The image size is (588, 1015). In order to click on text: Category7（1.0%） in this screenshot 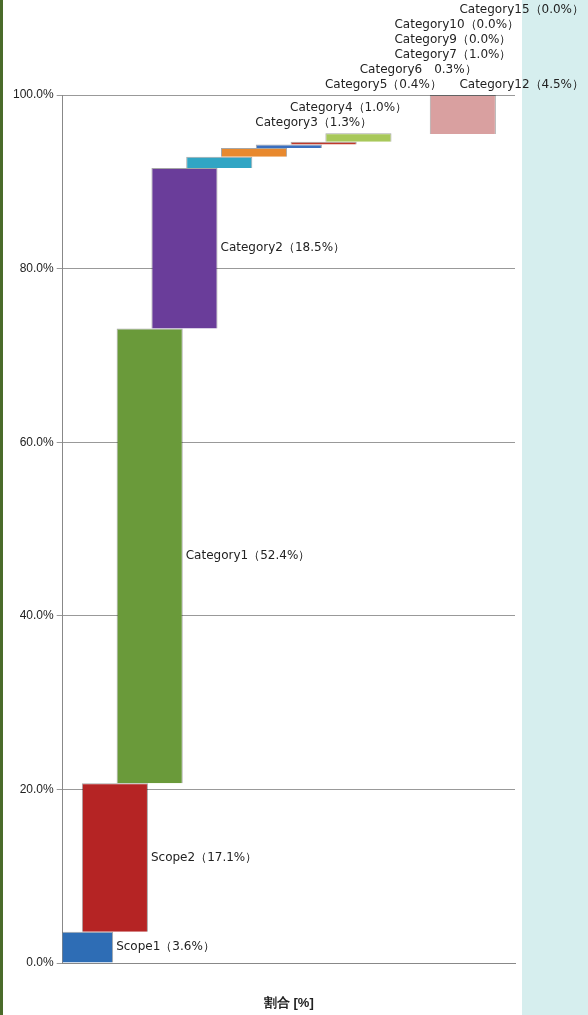, I will do `click(453, 54)`.